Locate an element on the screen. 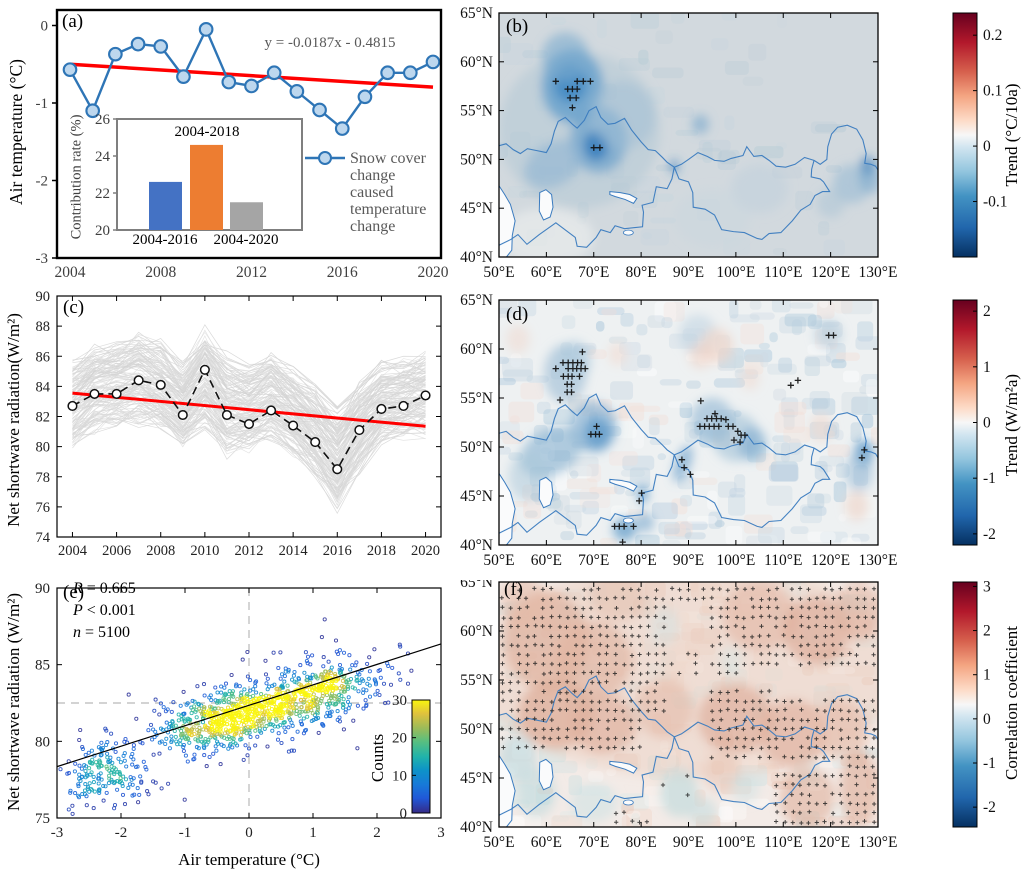  trend-c-colorbar-title: Trend (°C/10a) is located at coordinates (1012, 135).